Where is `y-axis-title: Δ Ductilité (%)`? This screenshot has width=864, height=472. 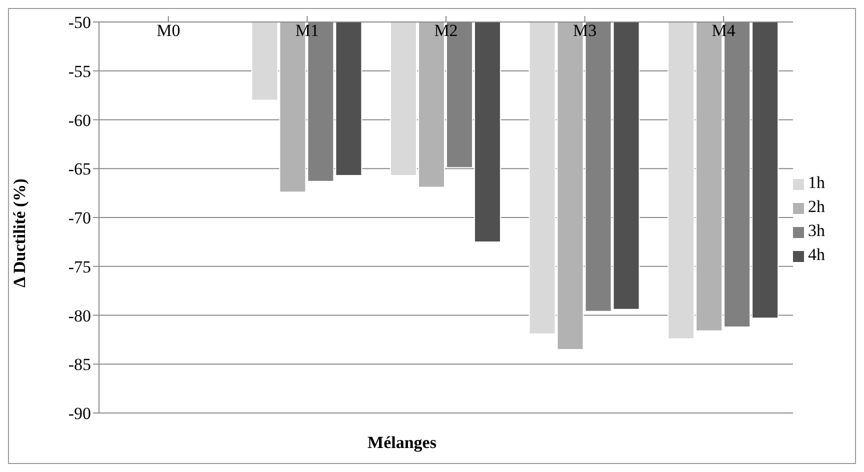 y-axis-title: Δ Ductilité (%) is located at coordinates (20, 233).